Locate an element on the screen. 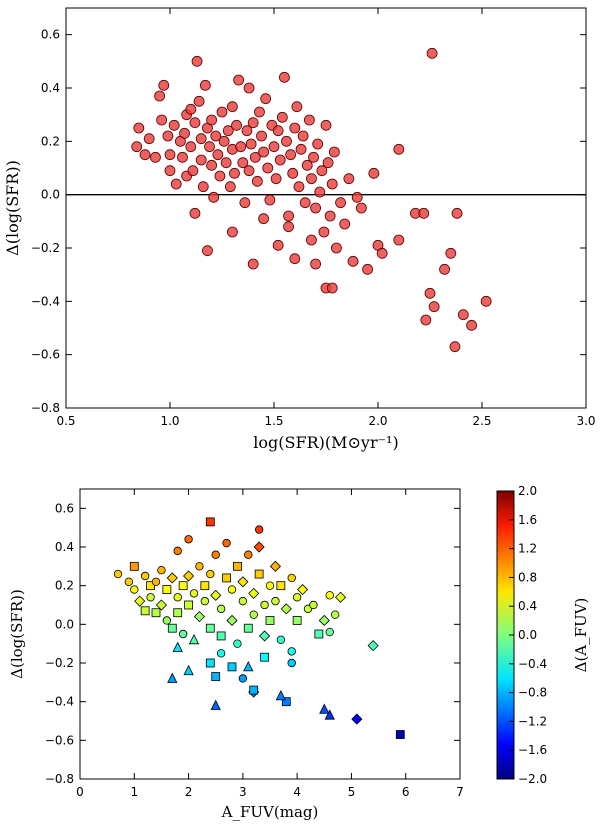 Image resolution: width=600 pixels, height=825 pixels. top-y-tick-label: 0.4 is located at coordinates (50, 88).